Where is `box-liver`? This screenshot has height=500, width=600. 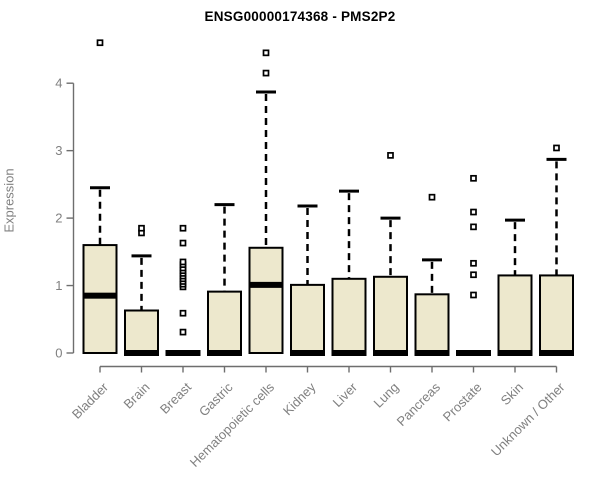 box-liver is located at coordinates (349, 315).